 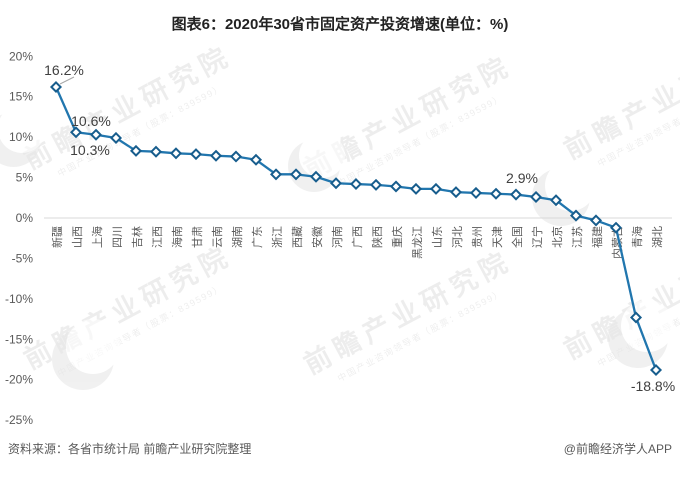 I want to click on x-category-label: 广东, so click(x=257, y=237).